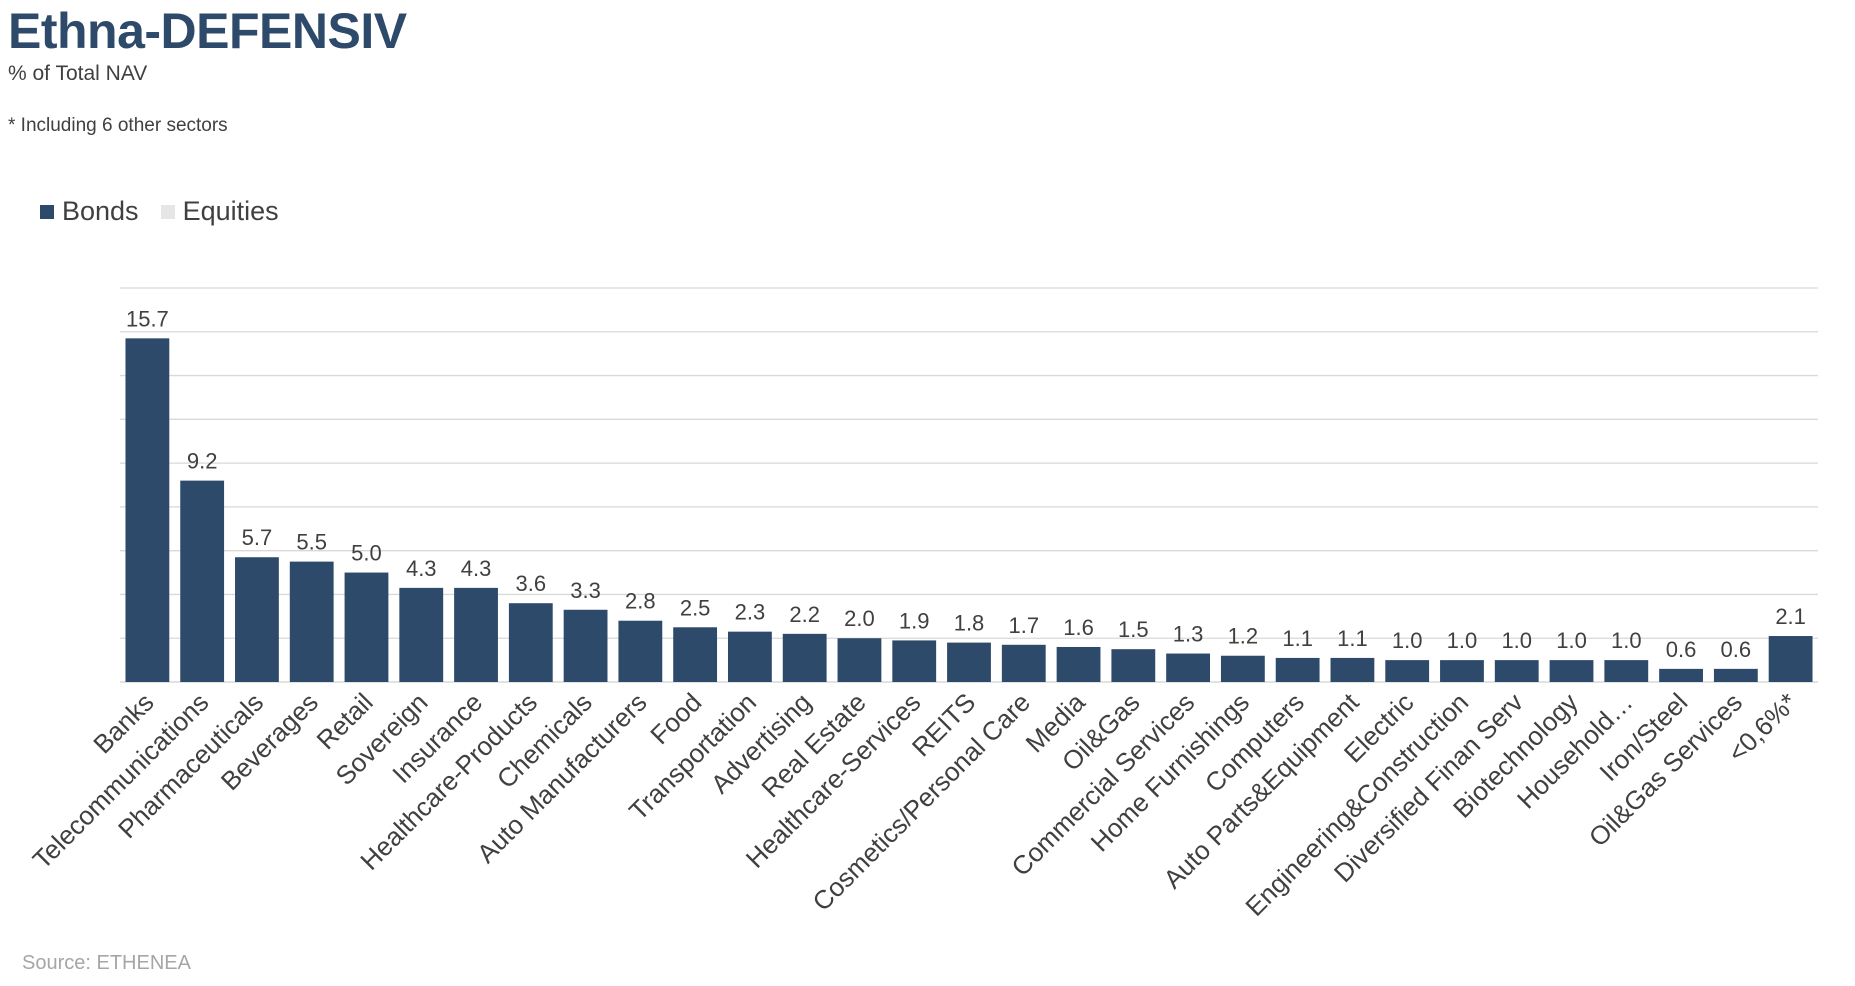  Describe the element at coordinates (1188, 634) in the screenshot. I see `data-label: 1.3` at that location.